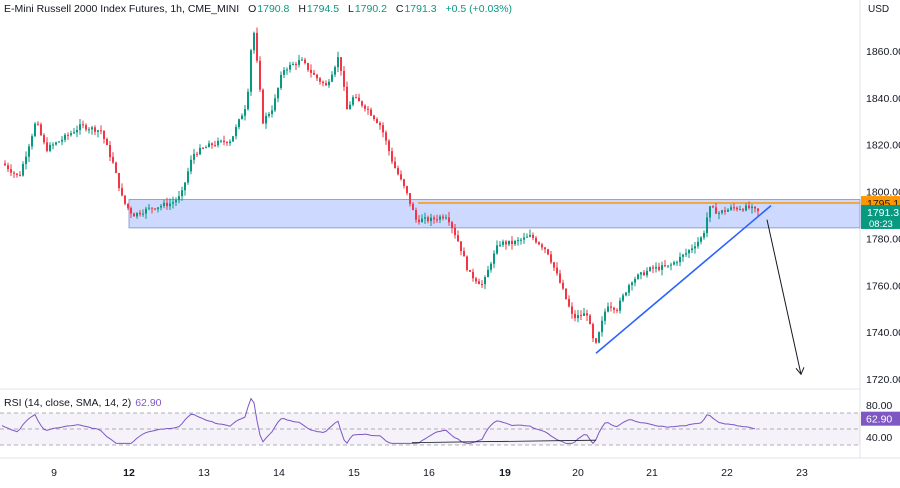  What do you see at coordinates (727, 473) in the screenshot?
I see `time-tick-label: 22` at bounding box center [727, 473].